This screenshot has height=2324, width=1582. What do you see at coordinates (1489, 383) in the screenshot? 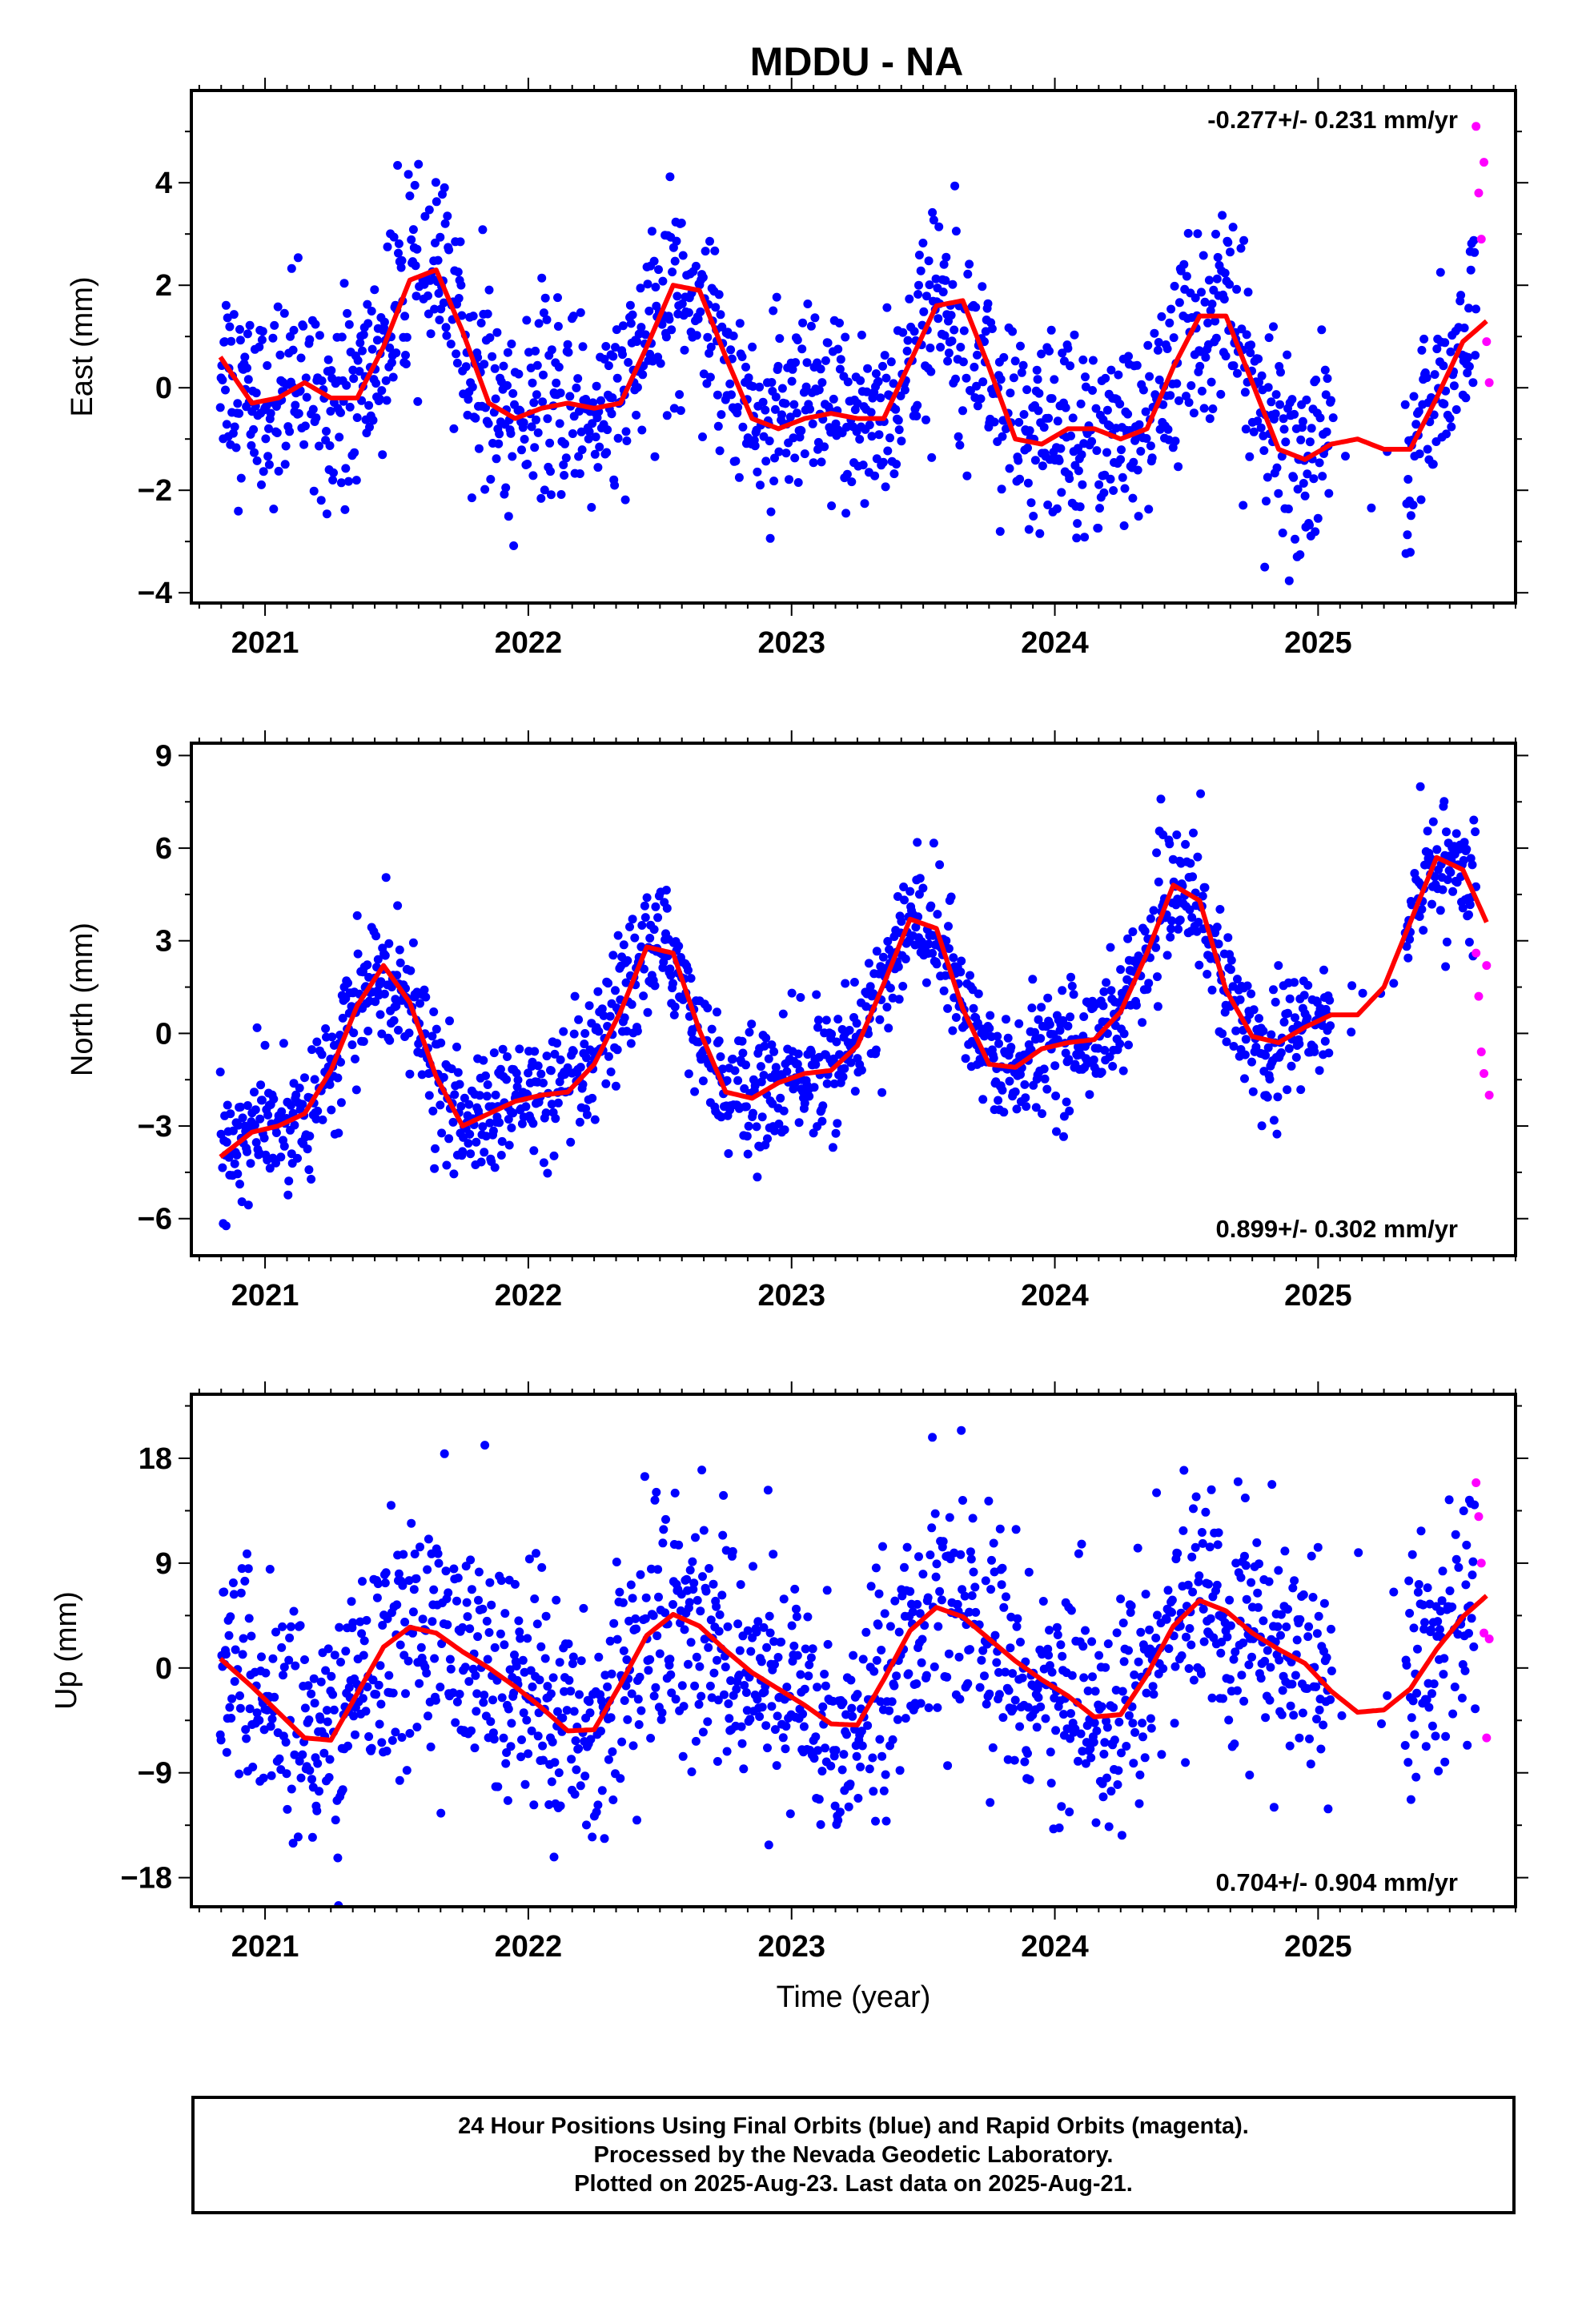
I see `east-rapid-point` at bounding box center [1489, 383].